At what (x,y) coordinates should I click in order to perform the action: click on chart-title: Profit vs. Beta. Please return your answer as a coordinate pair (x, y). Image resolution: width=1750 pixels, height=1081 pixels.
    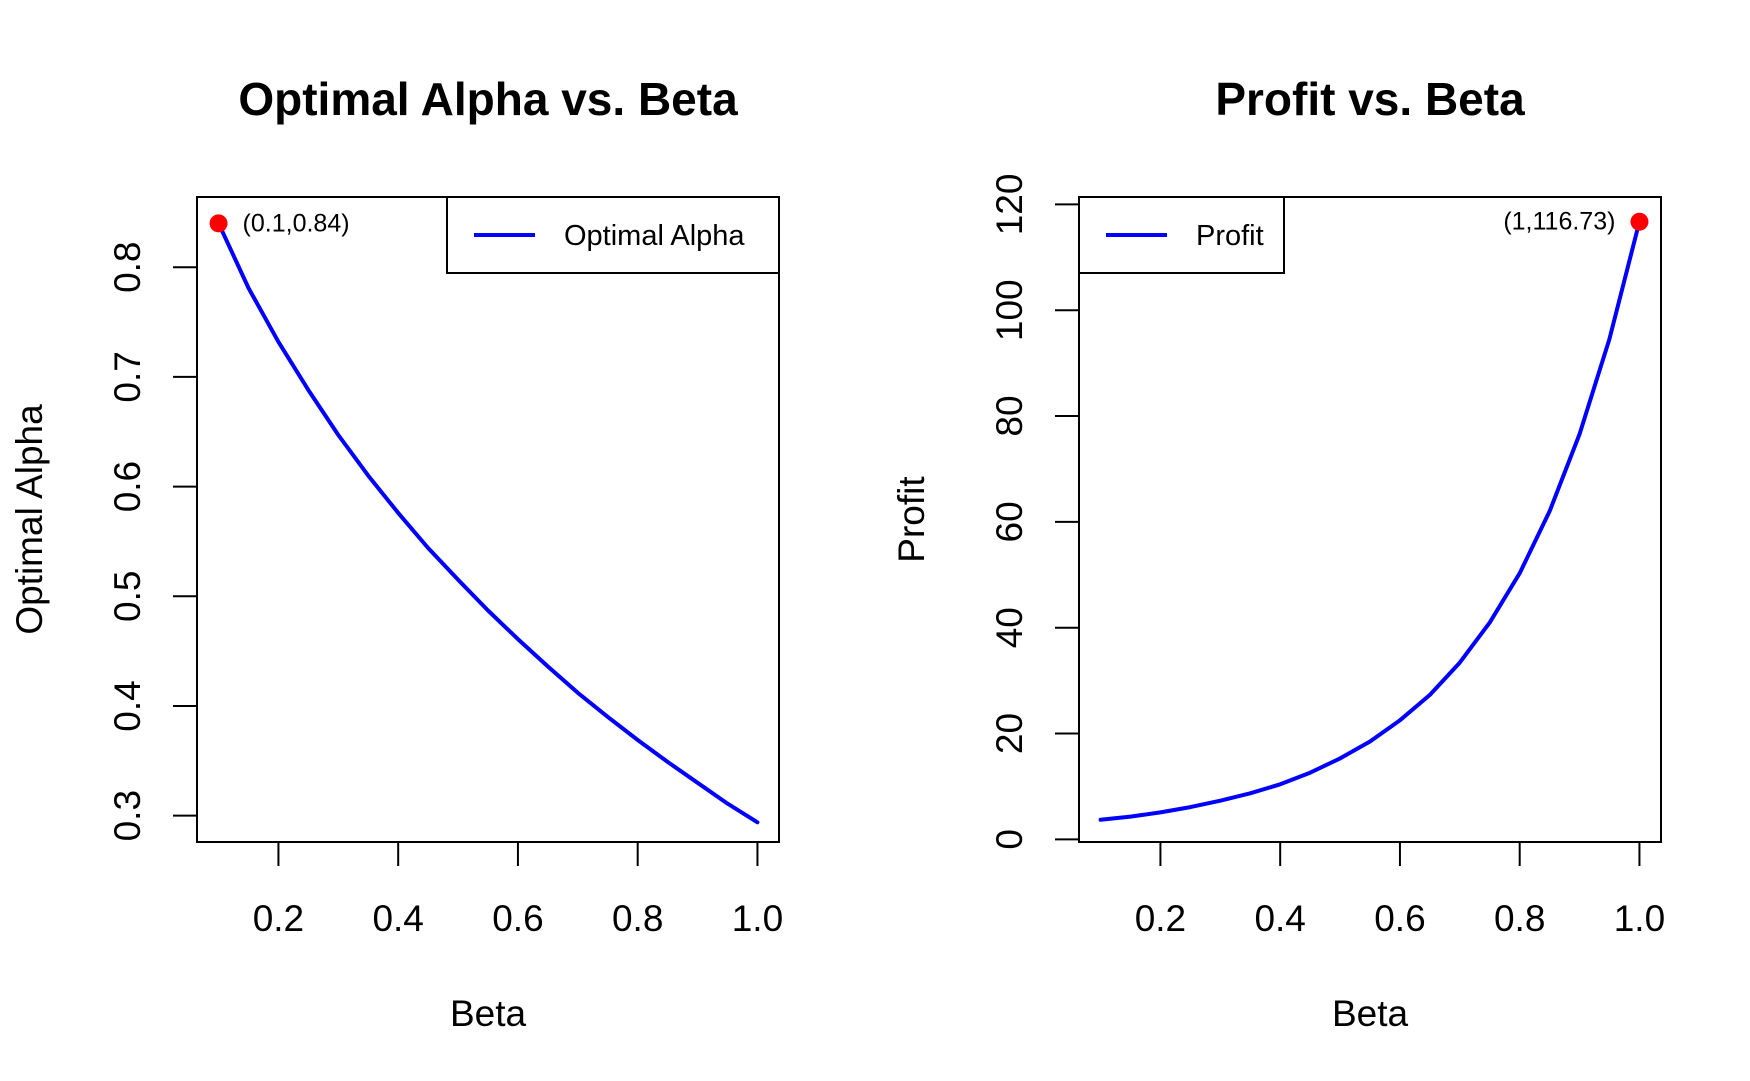
    Looking at the image, I should click on (1370, 99).